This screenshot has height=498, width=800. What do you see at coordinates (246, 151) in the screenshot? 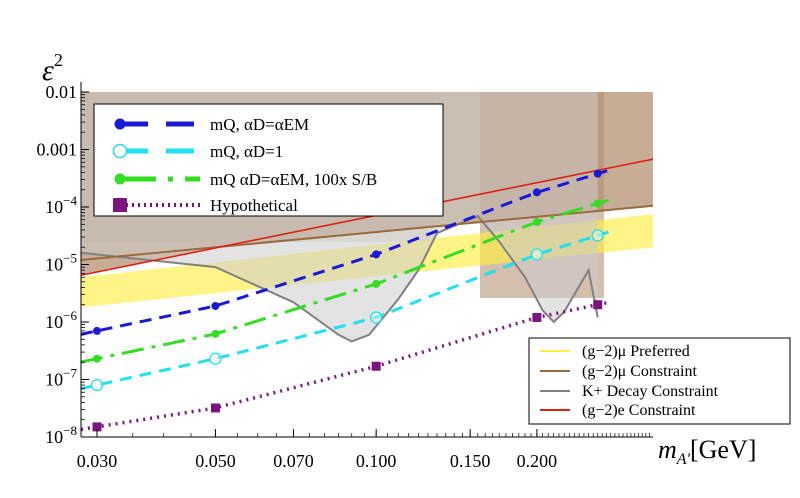
I see `svg-text: mQ, αD=1` at bounding box center [246, 151].